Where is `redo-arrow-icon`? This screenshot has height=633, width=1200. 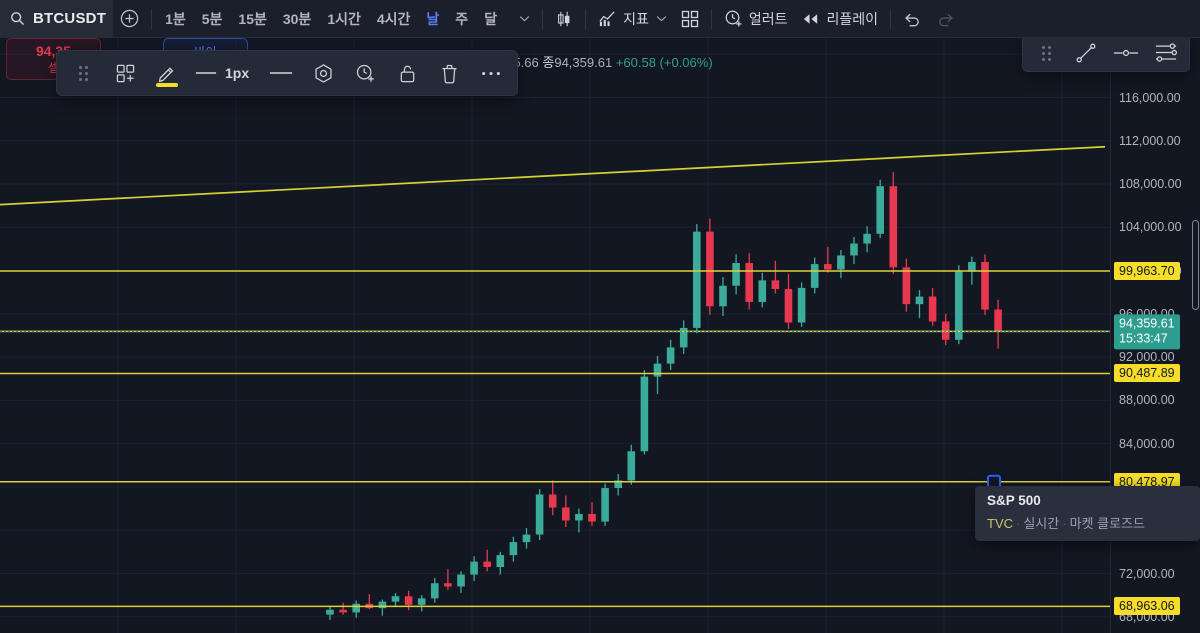
redo-arrow-icon is located at coordinates (945, 19).